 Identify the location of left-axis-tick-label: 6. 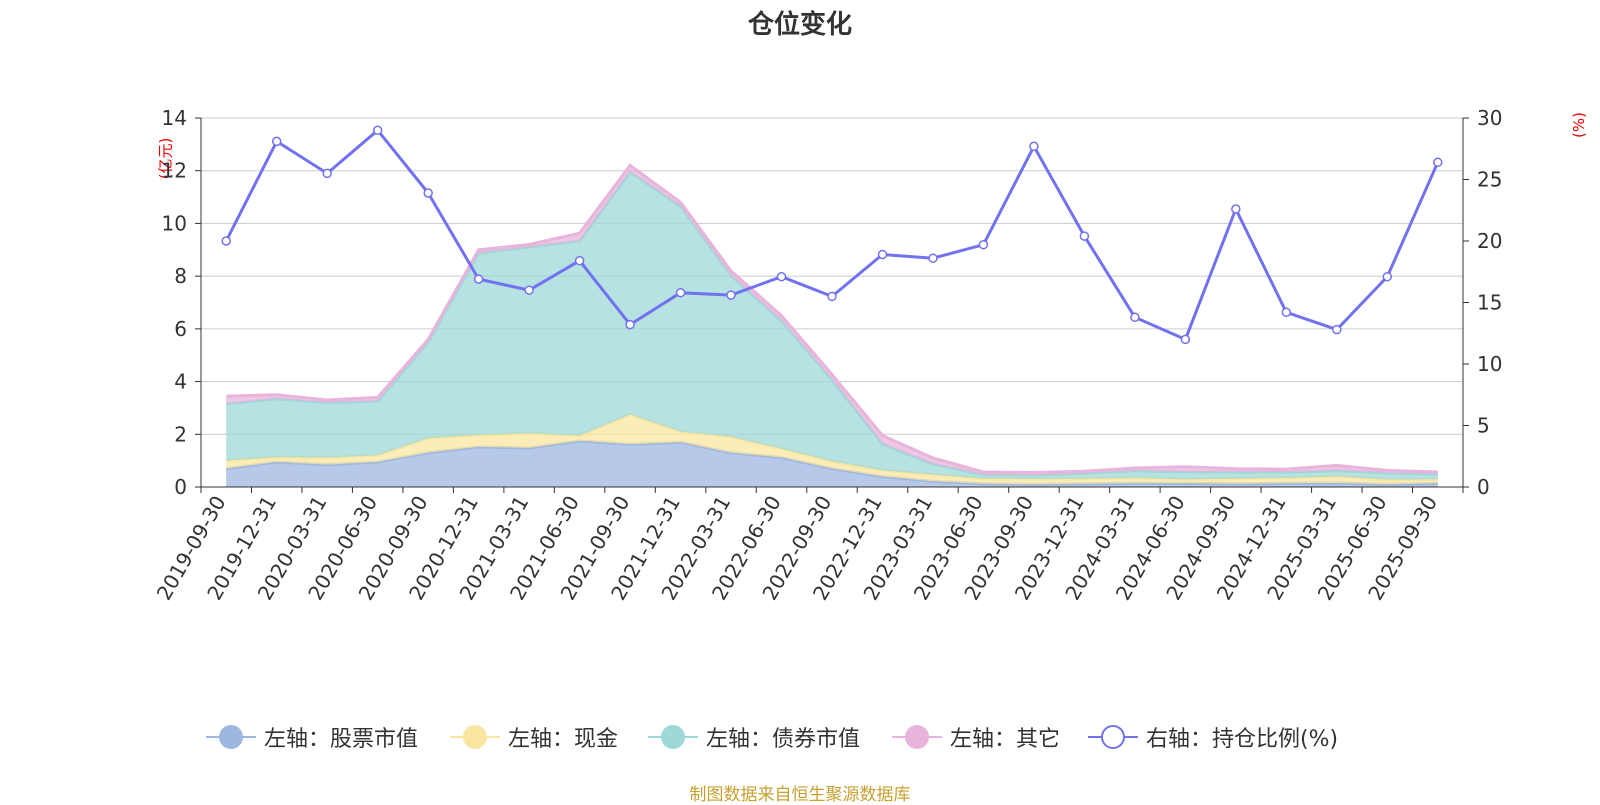
(180, 329).